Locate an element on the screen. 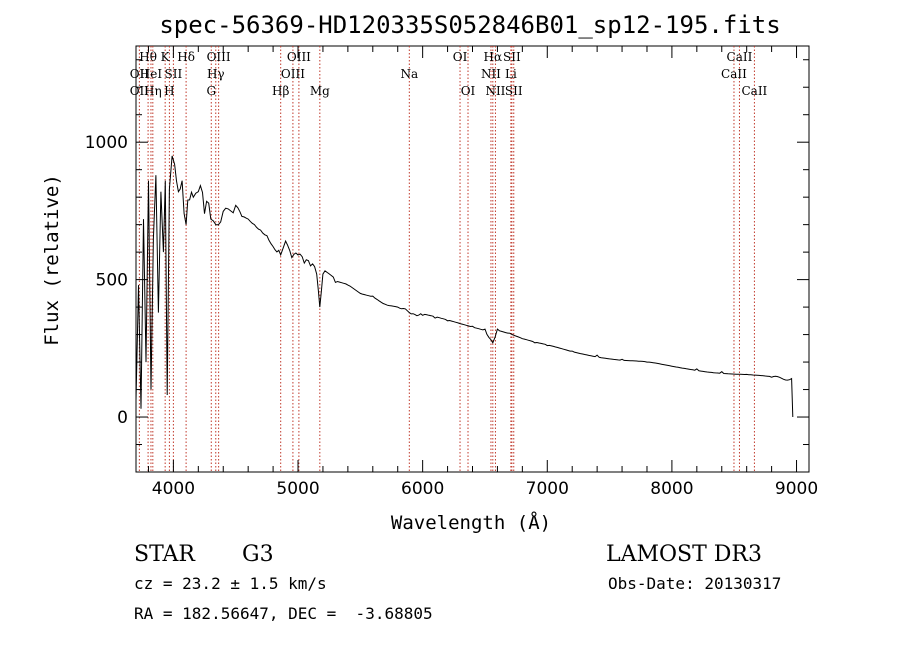  line-marker-label-18: OI is located at coordinates (468, 91).